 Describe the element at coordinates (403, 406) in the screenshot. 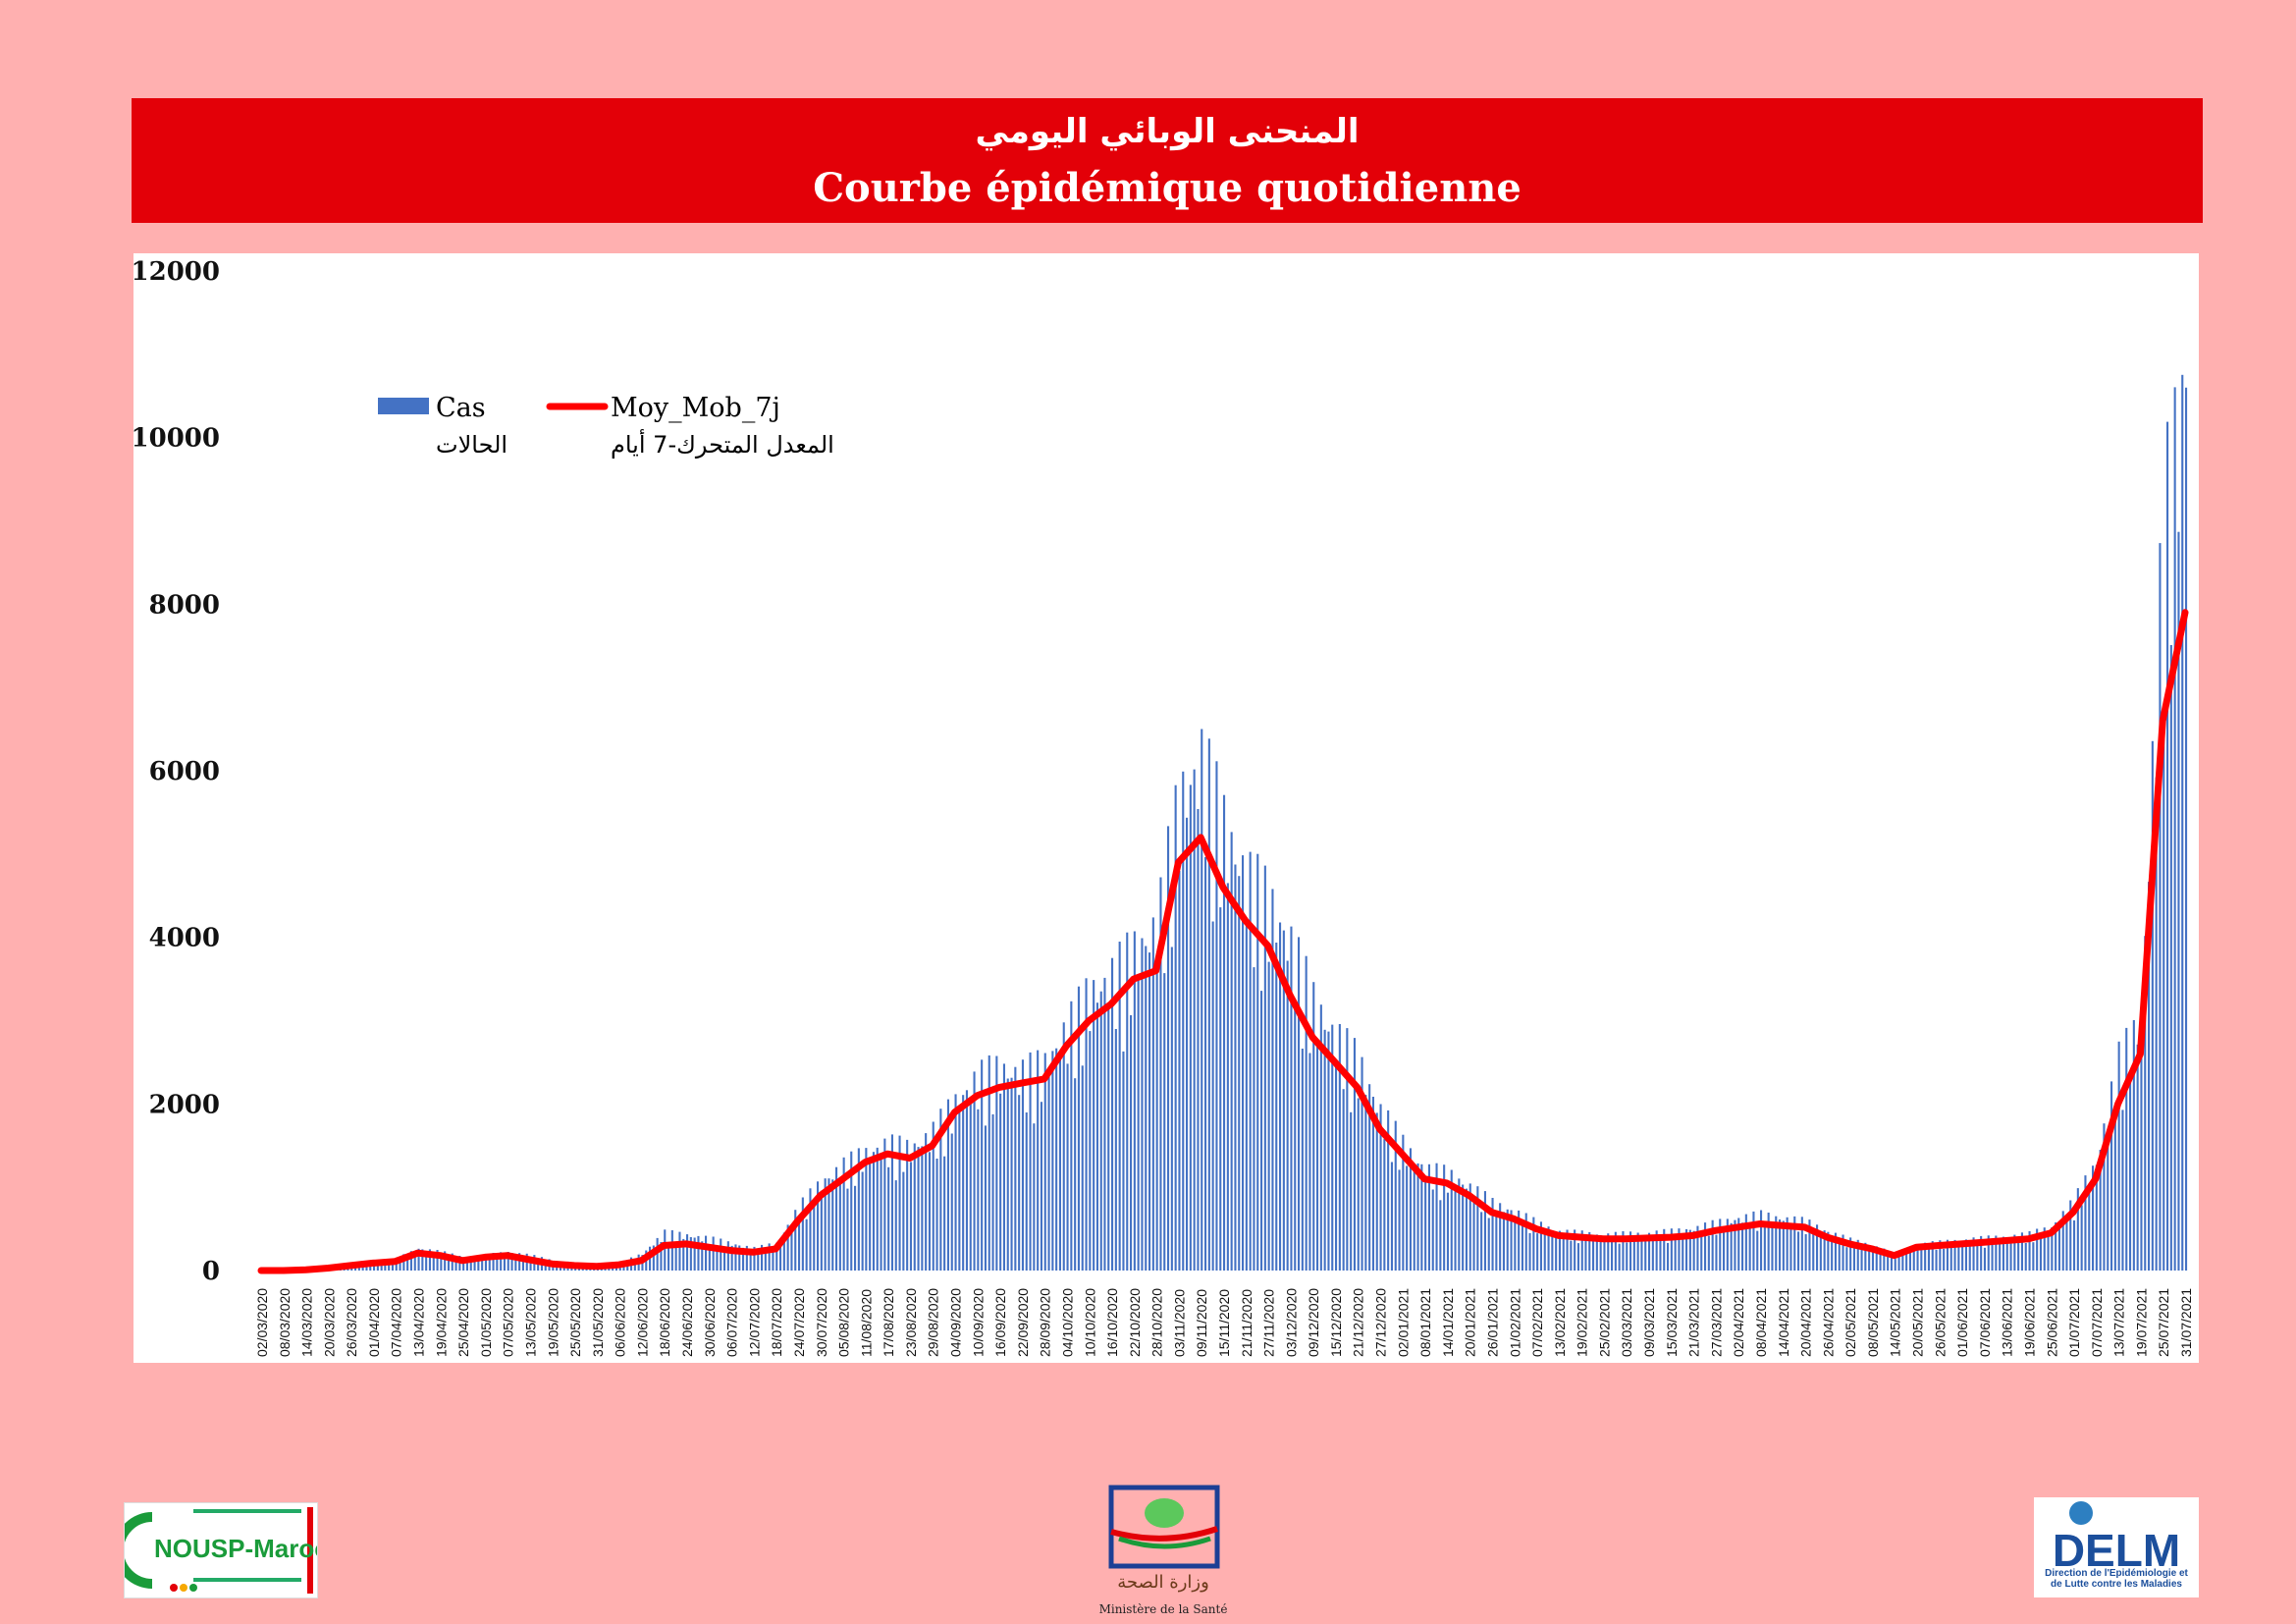

I see `legend-swatch-cases` at that location.